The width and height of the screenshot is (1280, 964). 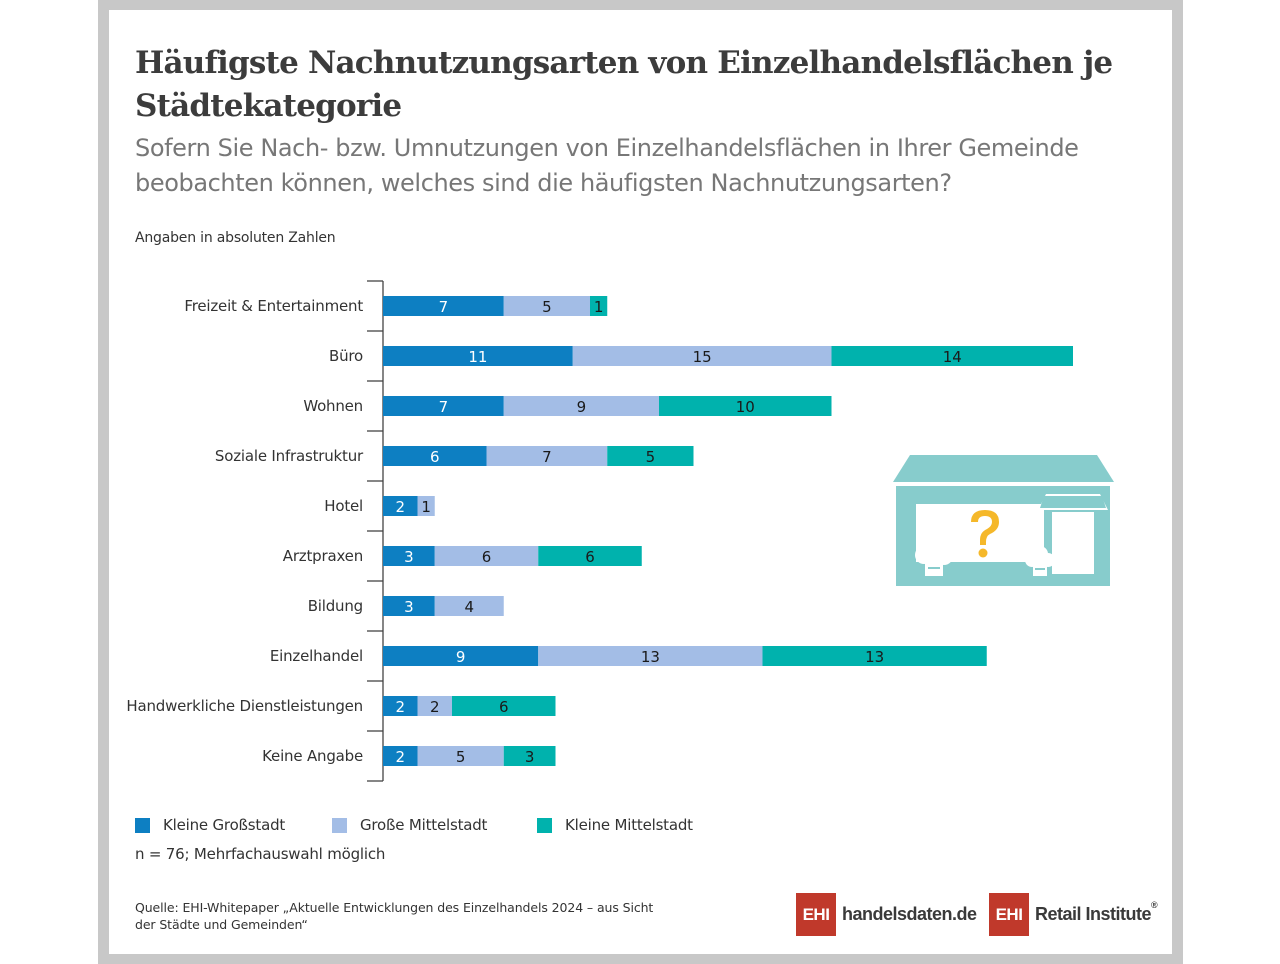 What do you see at coordinates (1154, 905) in the screenshot?
I see `registered-mark: ®` at bounding box center [1154, 905].